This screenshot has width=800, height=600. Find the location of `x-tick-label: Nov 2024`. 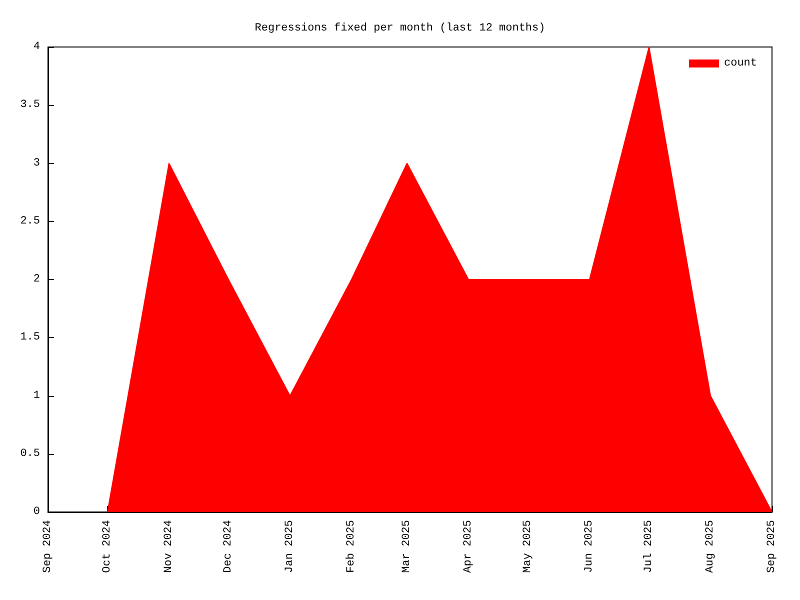

x-tick-label: Nov 2024 is located at coordinates (168, 546).